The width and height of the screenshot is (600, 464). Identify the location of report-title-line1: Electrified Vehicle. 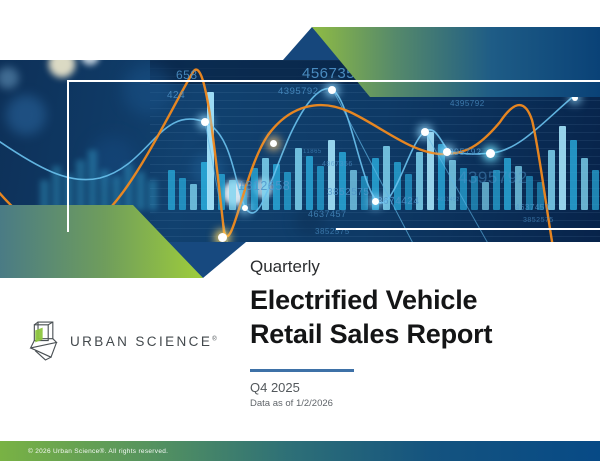
(364, 300).